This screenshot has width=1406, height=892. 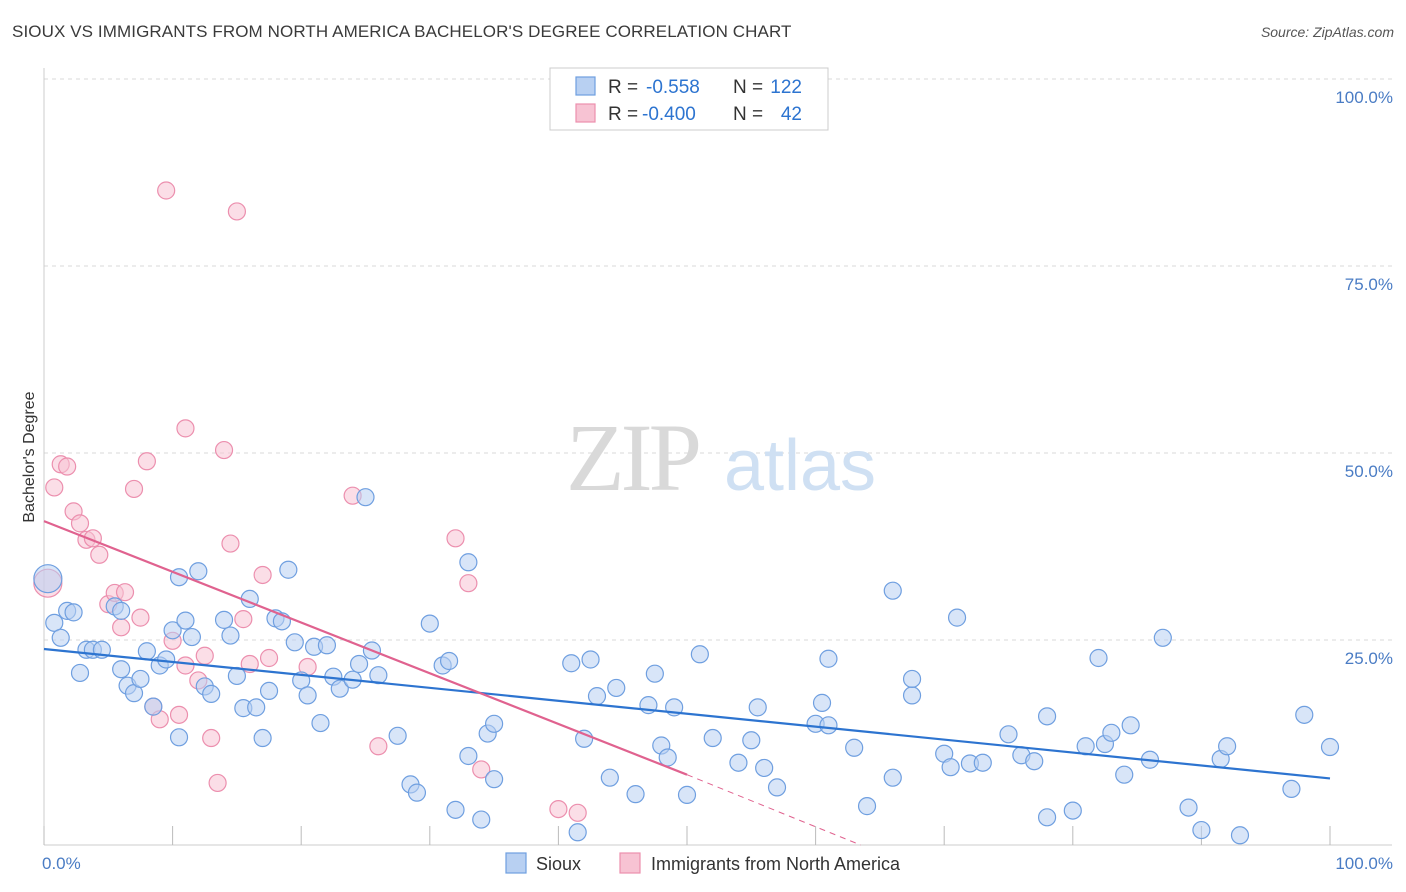 I want to click on legend-swatch-immigrants, so click(x=630, y=863).